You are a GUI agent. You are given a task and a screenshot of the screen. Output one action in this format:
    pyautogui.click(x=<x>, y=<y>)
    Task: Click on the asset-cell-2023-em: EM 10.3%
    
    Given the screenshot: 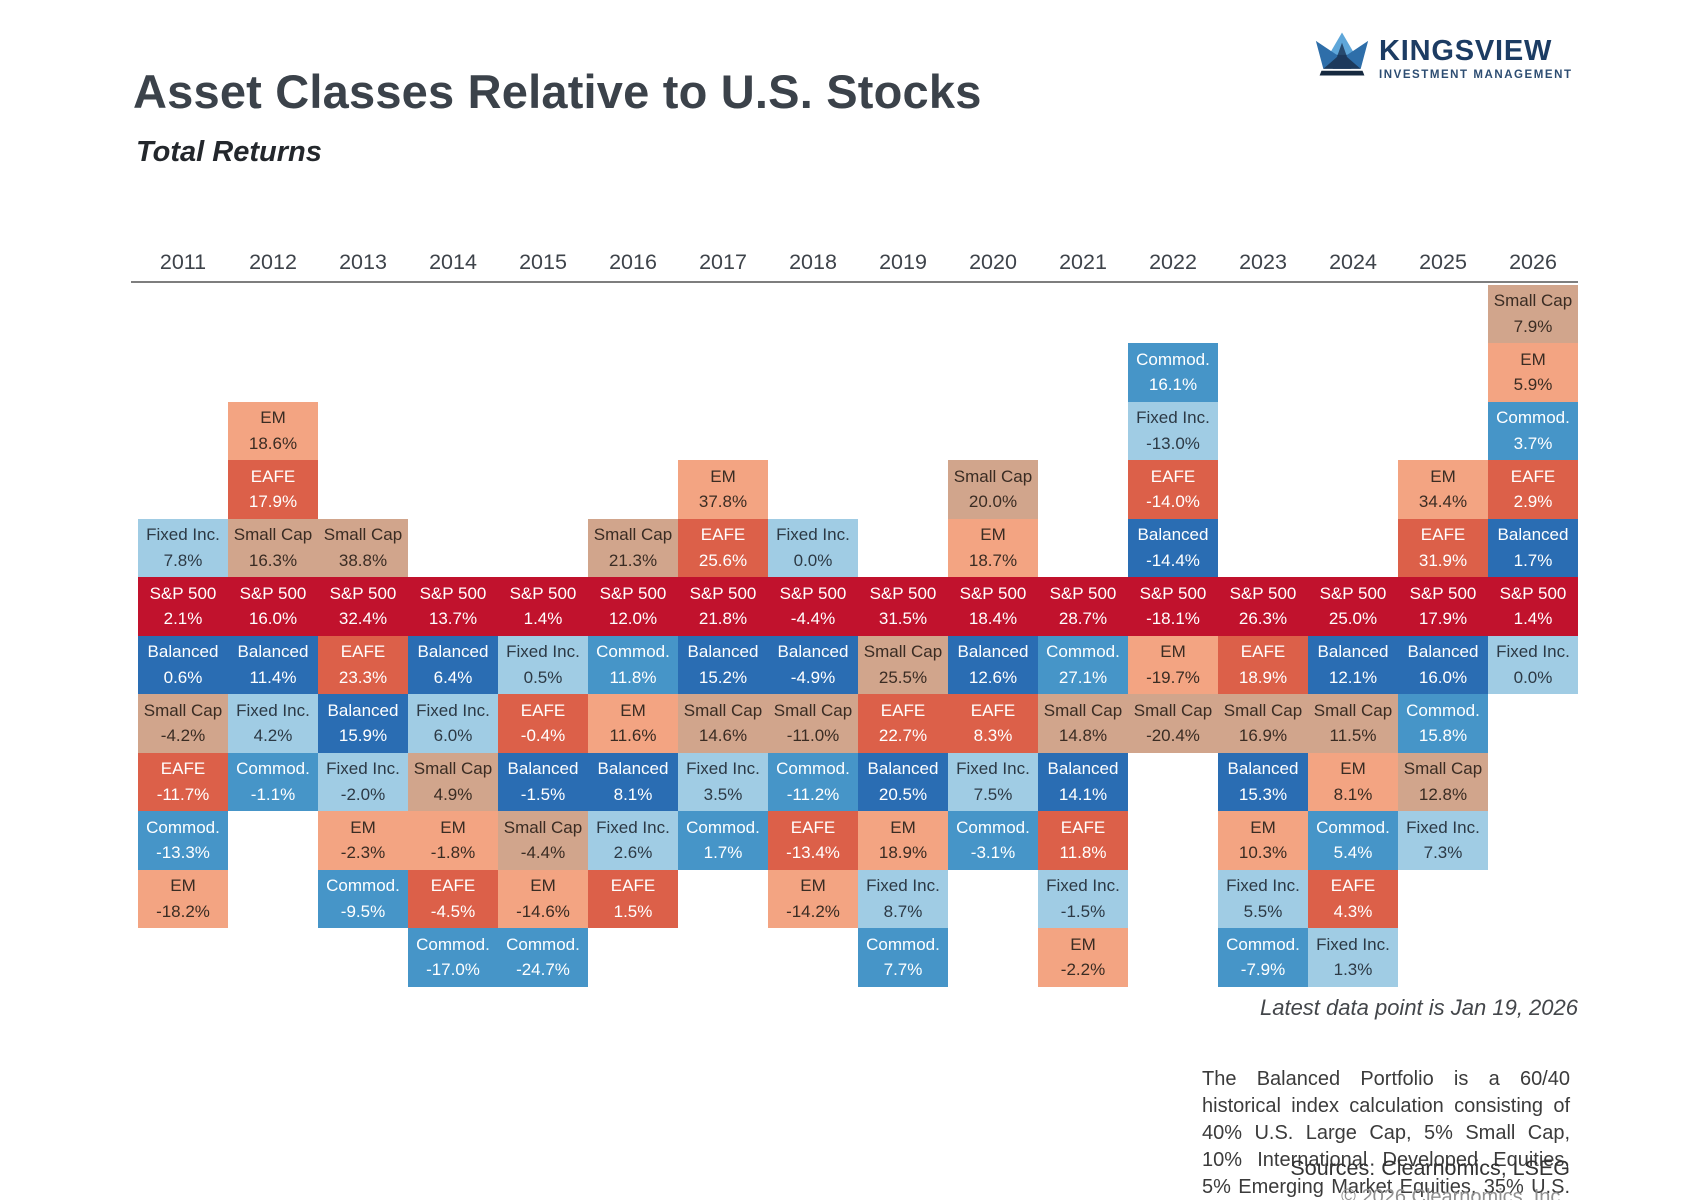 What is the action you would take?
    pyautogui.click(x=1263, y=840)
    